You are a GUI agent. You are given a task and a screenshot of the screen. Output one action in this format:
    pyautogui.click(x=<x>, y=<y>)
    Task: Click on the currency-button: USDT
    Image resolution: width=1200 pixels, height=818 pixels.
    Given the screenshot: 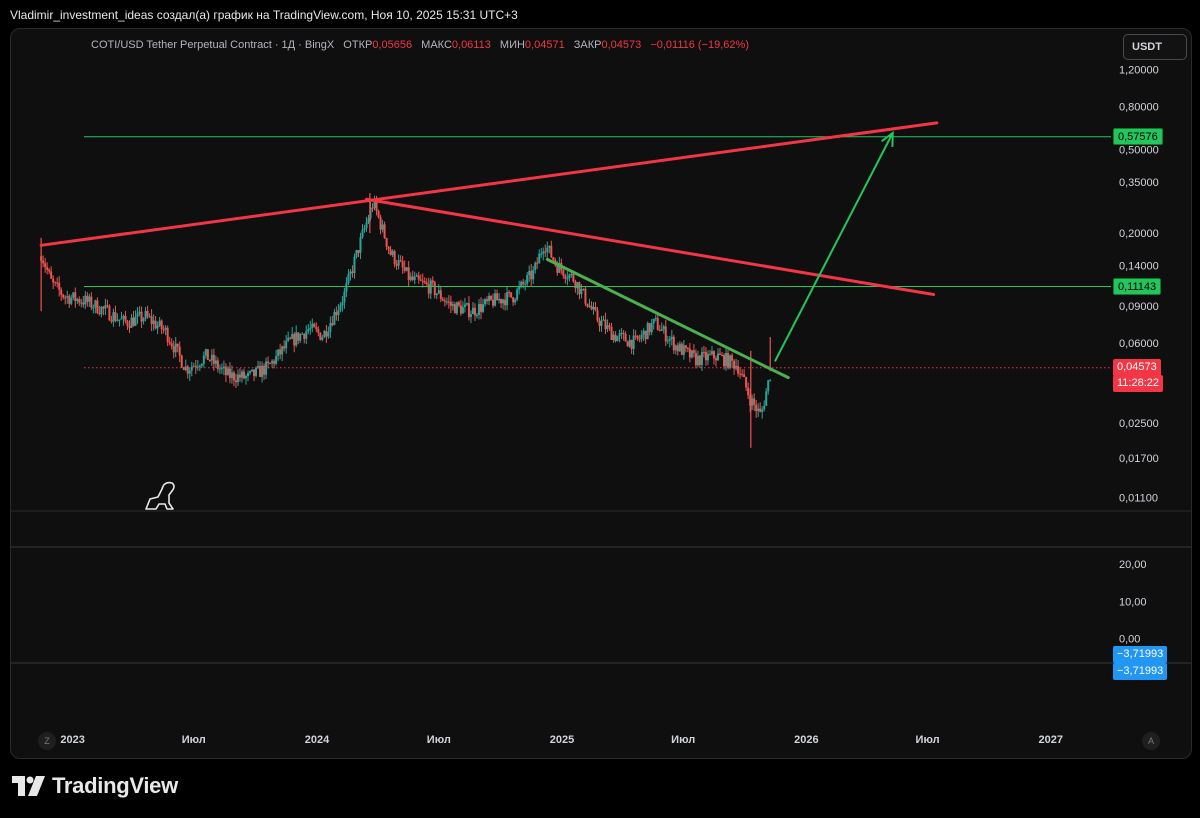 What is the action you would take?
    pyautogui.click(x=1155, y=47)
    